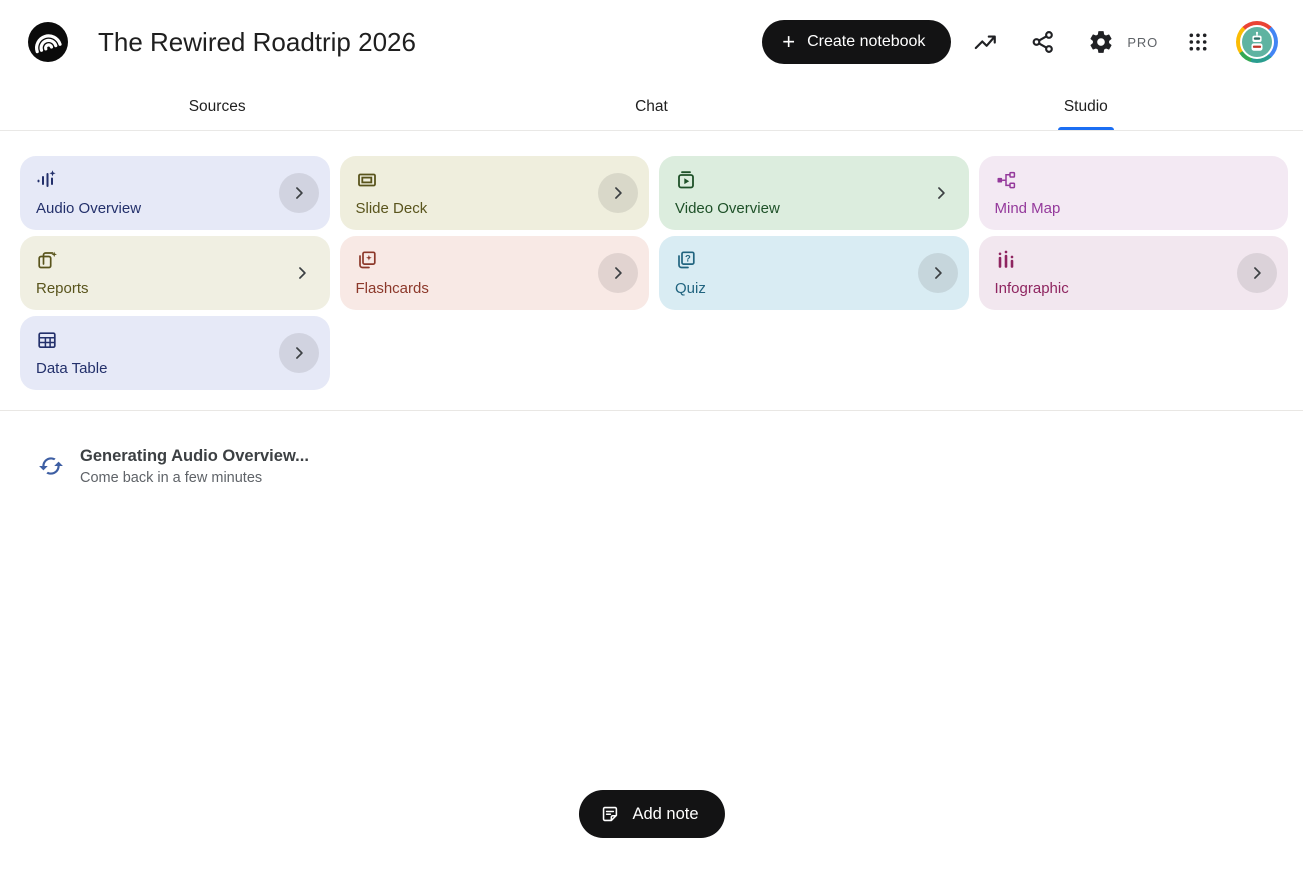  Describe the element at coordinates (609, 814) in the screenshot. I see `note-icon` at that location.